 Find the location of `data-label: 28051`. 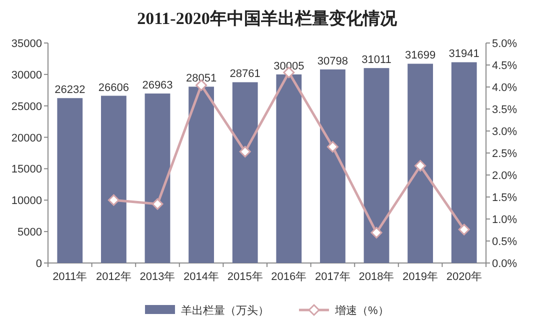

data-label: 28051 is located at coordinates (201, 78).